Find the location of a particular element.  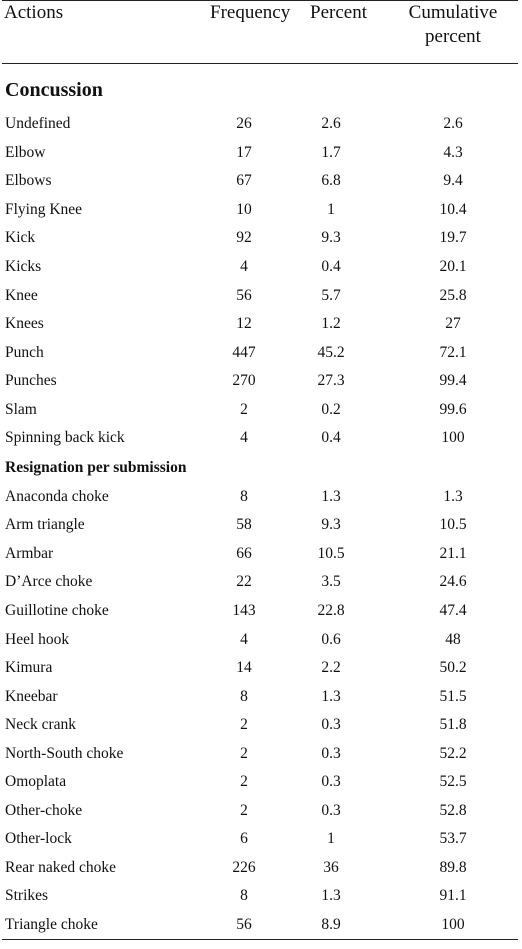

cell-cumulative: 2.6 is located at coordinates (453, 124).